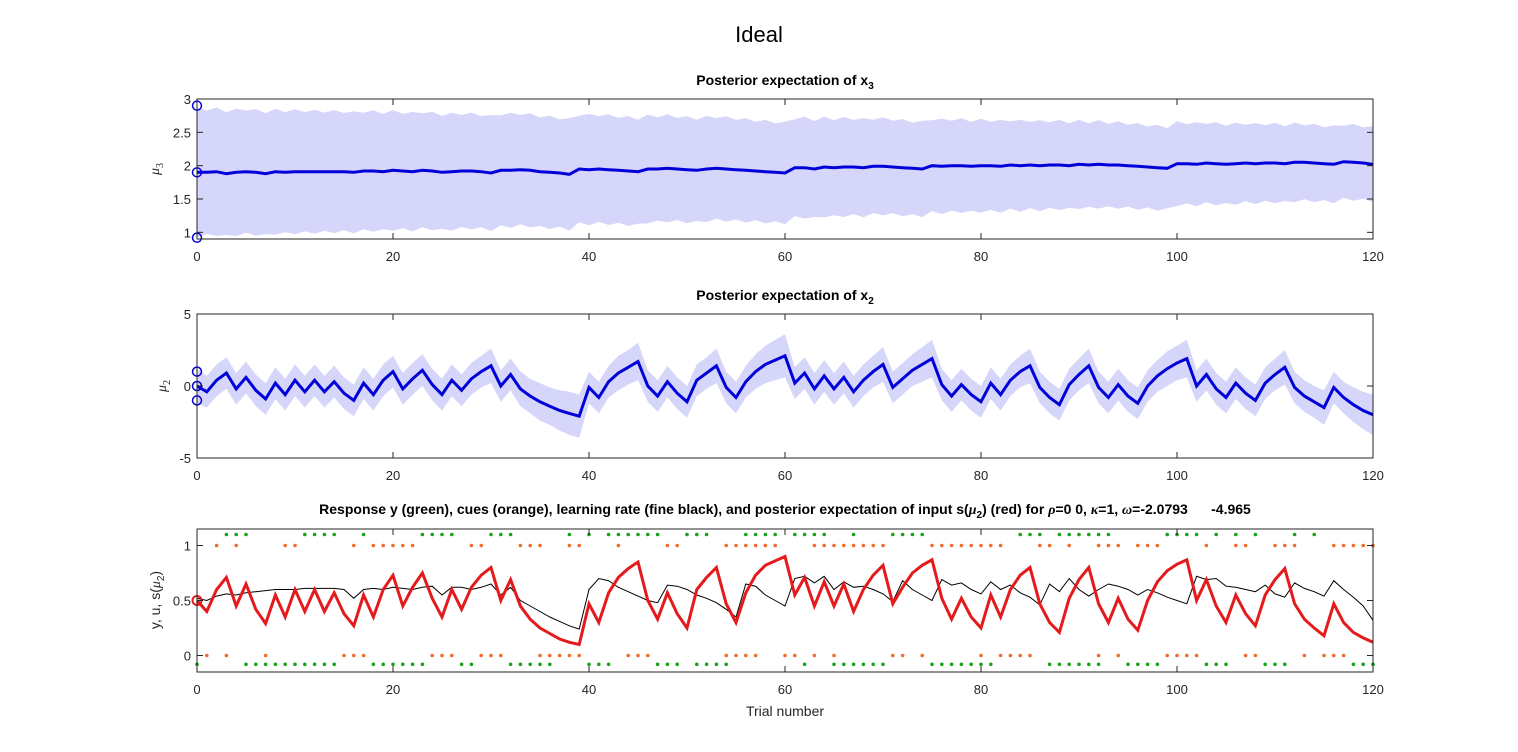  I want to click on panel-mu3-y-tick-label: 3, so click(187, 99).